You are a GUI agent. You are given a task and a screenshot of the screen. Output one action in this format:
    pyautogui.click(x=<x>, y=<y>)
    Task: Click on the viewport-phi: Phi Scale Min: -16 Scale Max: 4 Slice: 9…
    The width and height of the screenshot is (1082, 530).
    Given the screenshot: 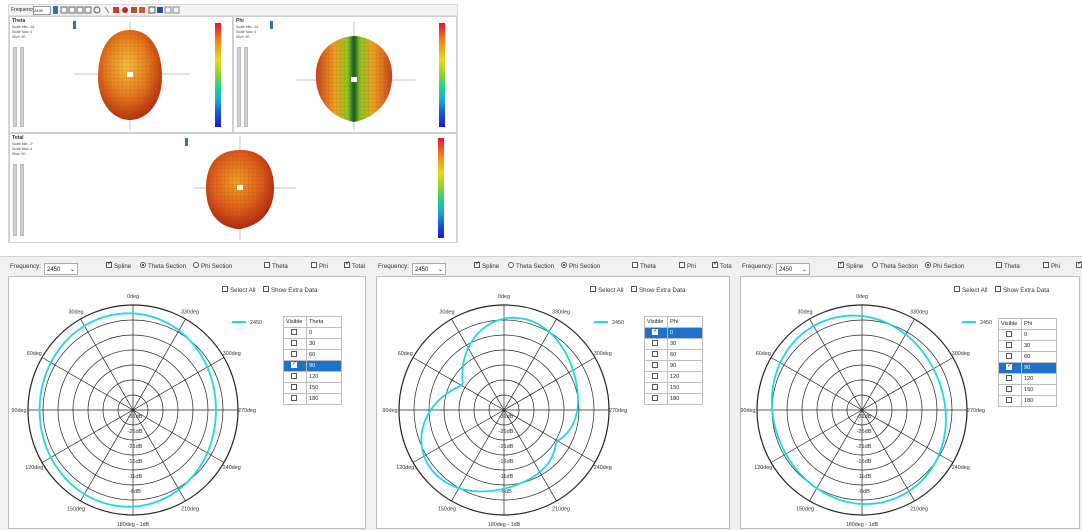 What is the action you would take?
    pyautogui.click(x=345, y=74)
    